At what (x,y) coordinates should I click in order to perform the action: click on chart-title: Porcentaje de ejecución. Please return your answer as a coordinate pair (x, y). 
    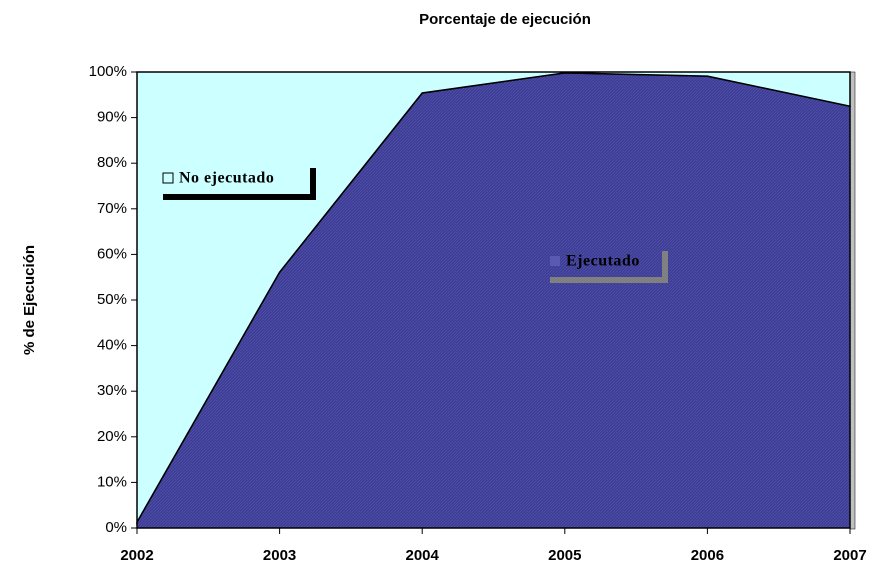
    Looking at the image, I should click on (505, 19).